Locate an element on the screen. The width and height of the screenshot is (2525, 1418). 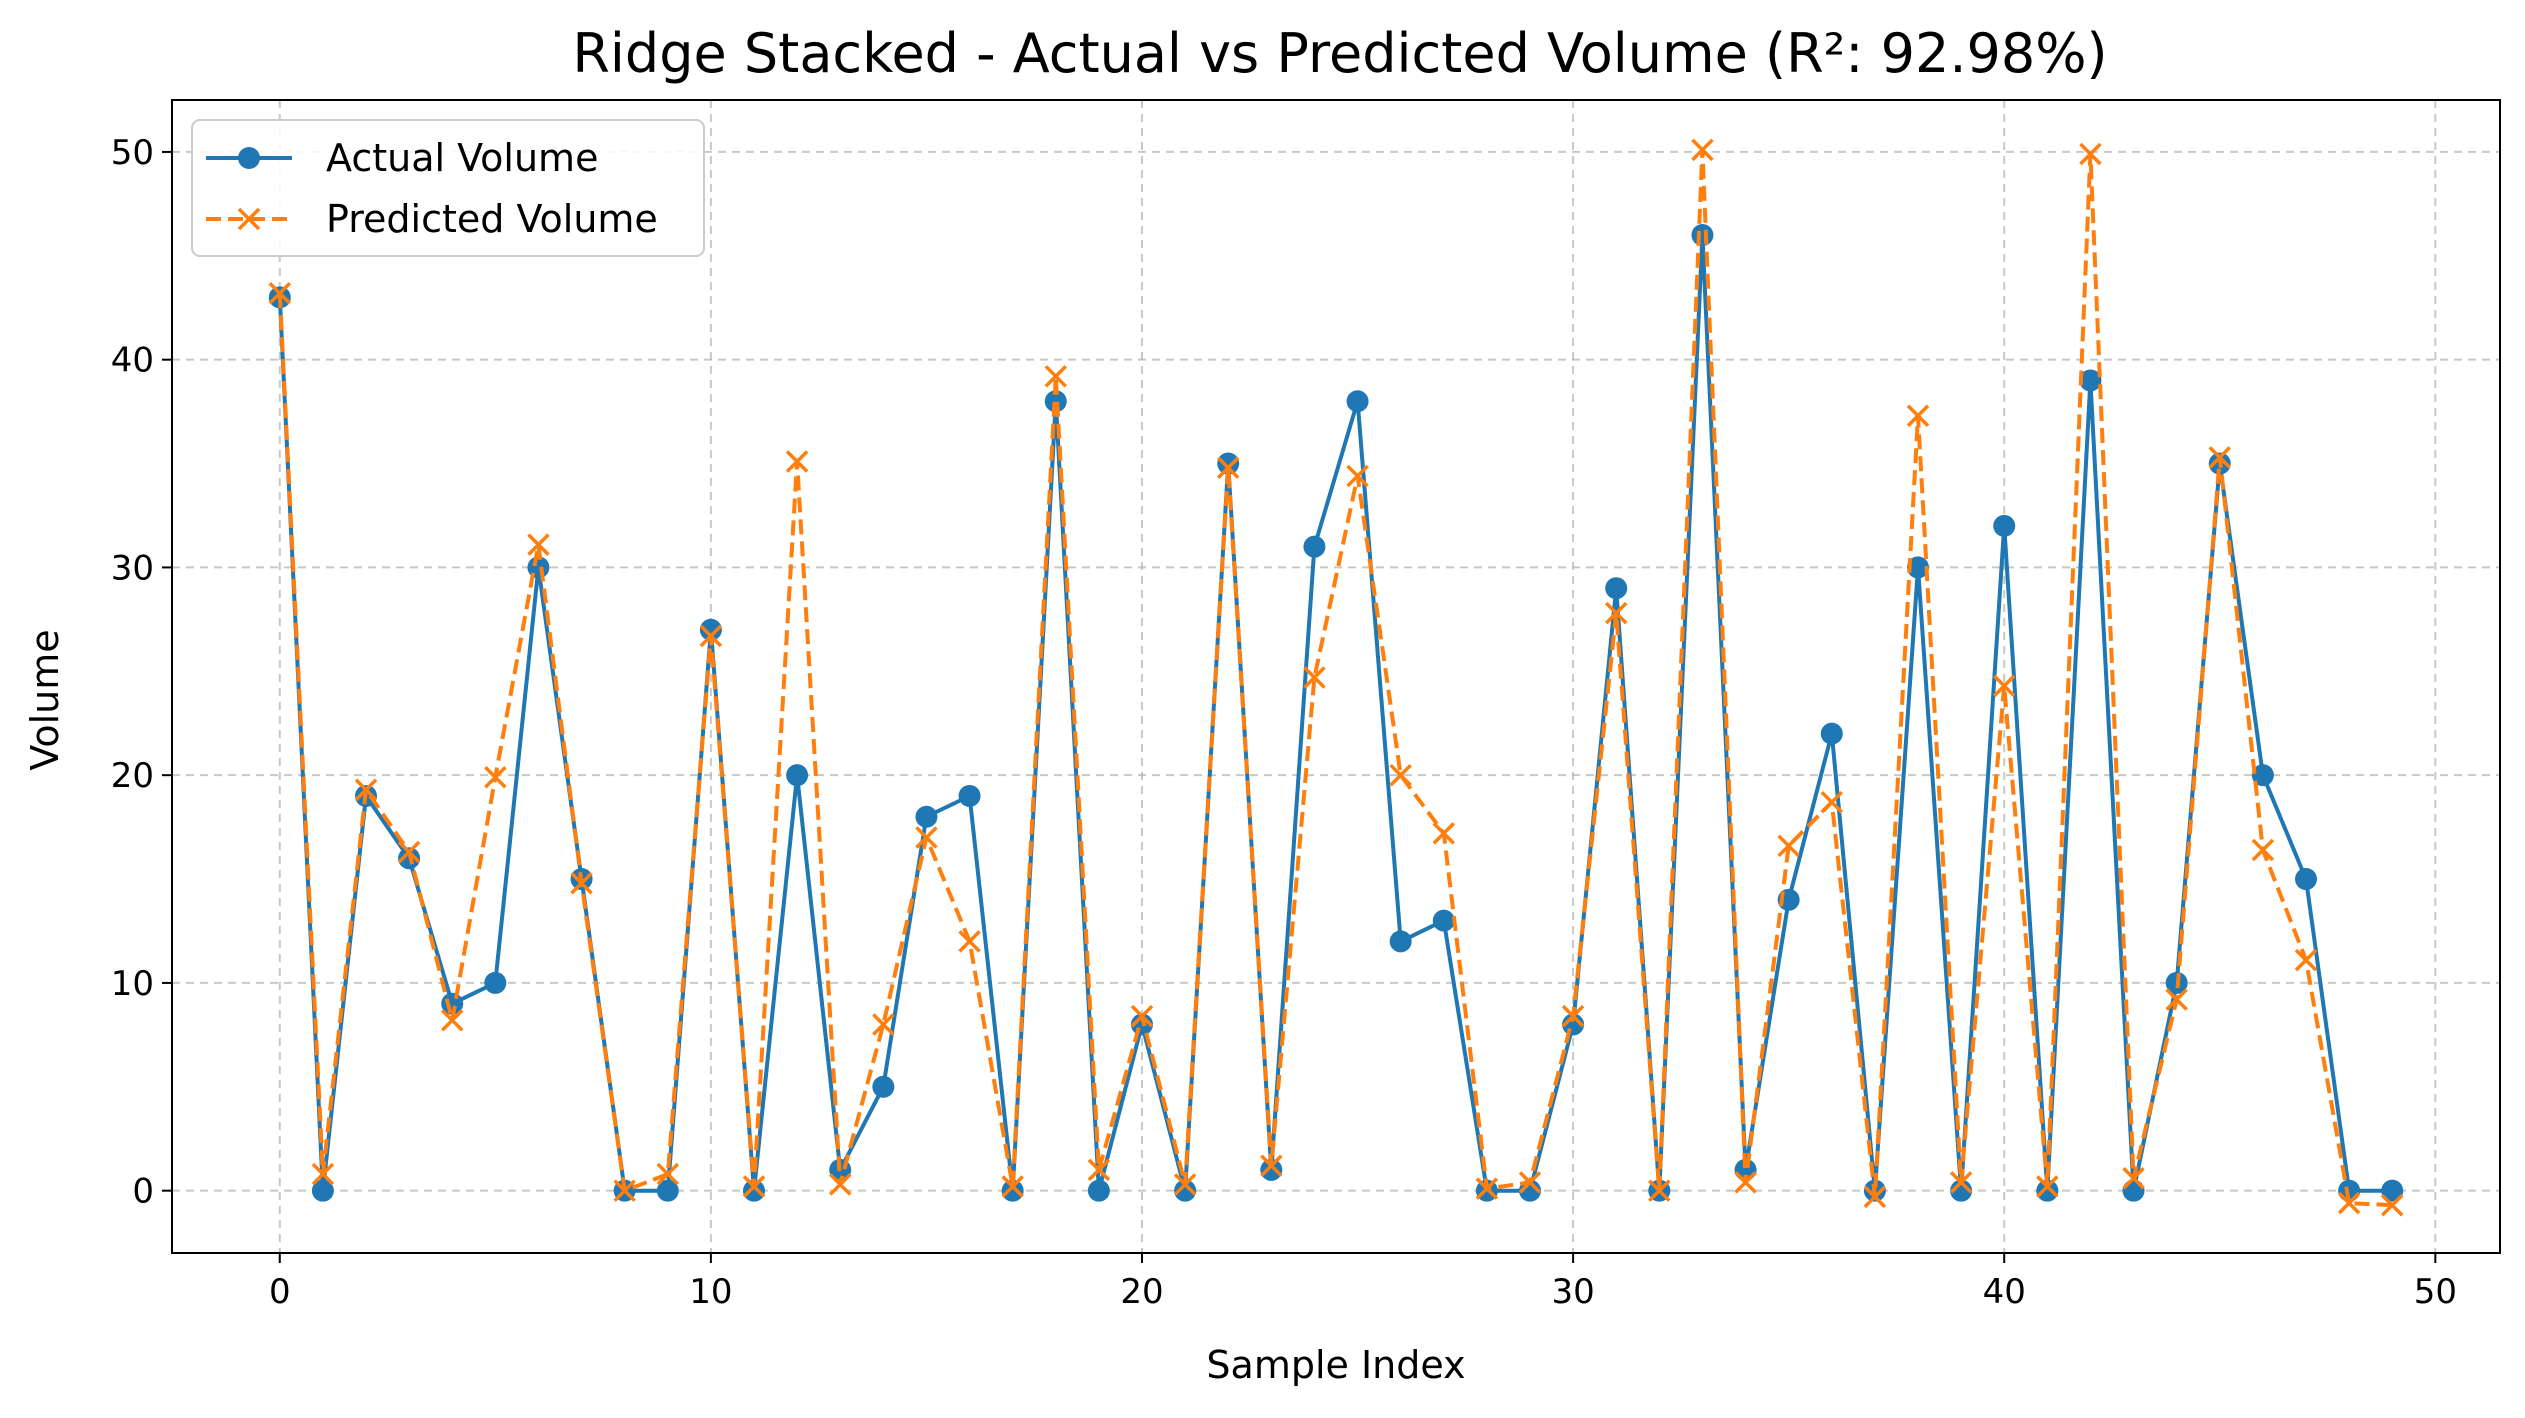
legend-marker-actual is located at coordinates (249, 158).